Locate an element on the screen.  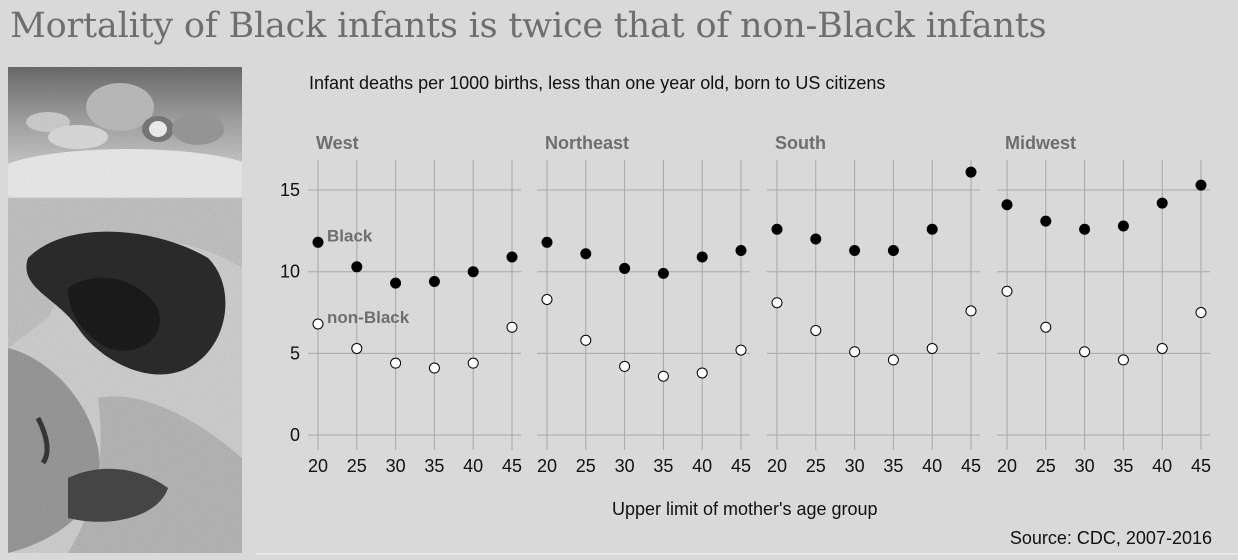
source-note: Source: CDC, 2007-2016 is located at coordinates (1110, 538).